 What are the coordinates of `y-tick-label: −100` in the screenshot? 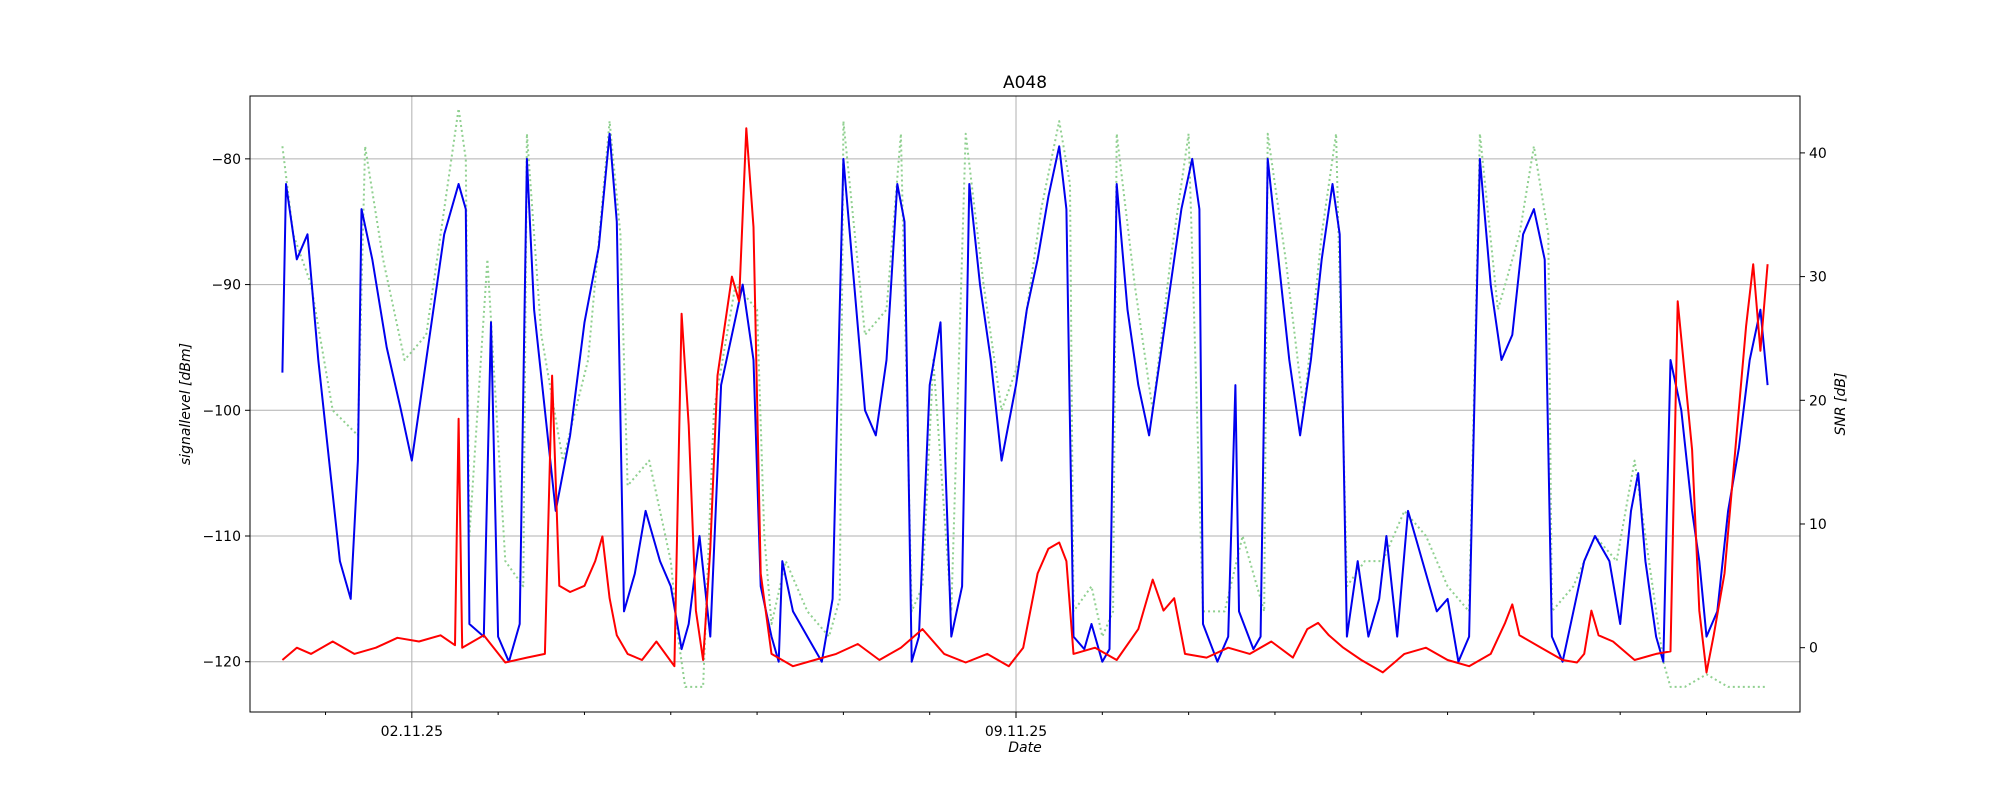 It's located at (222, 411).